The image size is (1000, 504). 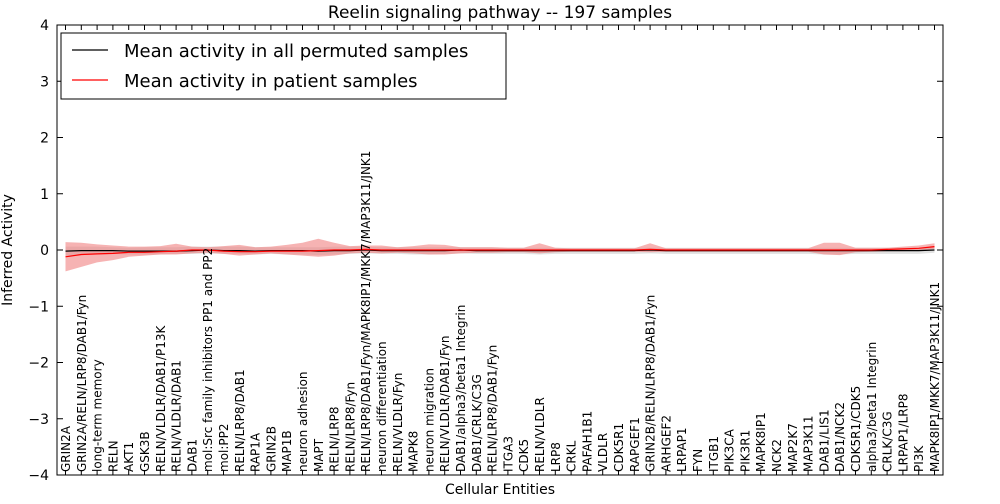 What do you see at coordinates (44, 26) in the screenshot?
I see `y-tick-label: 4` at bounding box center [44, 26].